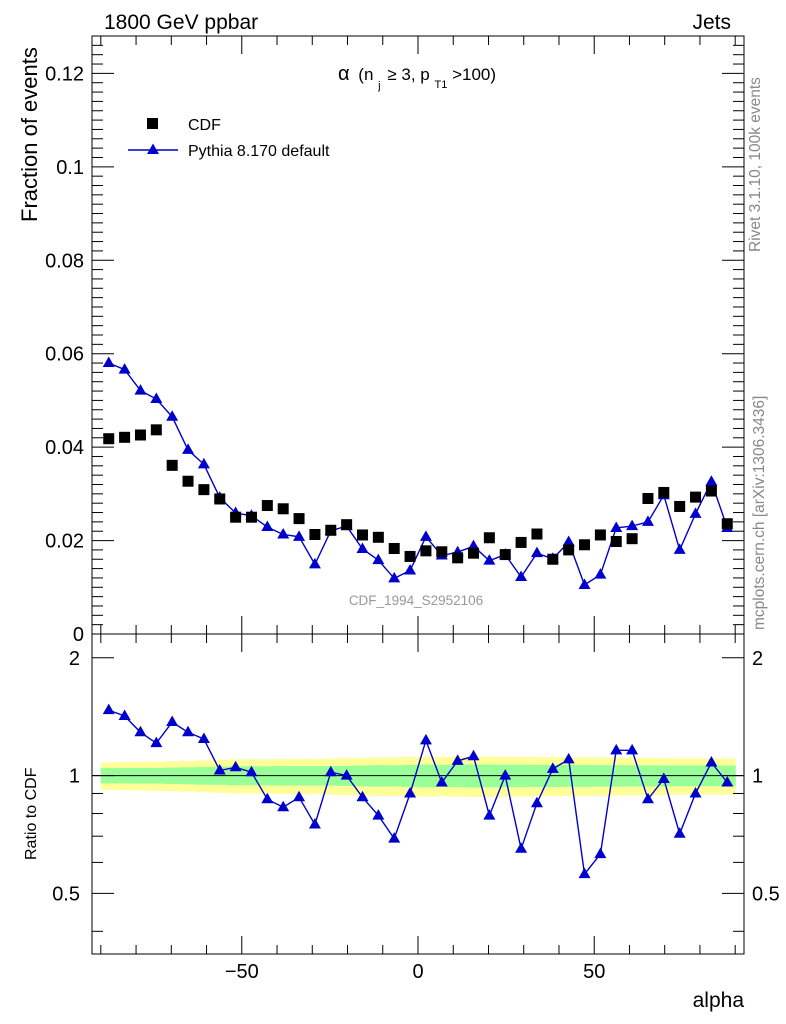 The width and height of the screenshot is (786, 1024). What do you see at coordinates (66, 894) in the screenshot?
I see `ratio-ytick-label-left: 0.5` at bounding box center [66, 894].